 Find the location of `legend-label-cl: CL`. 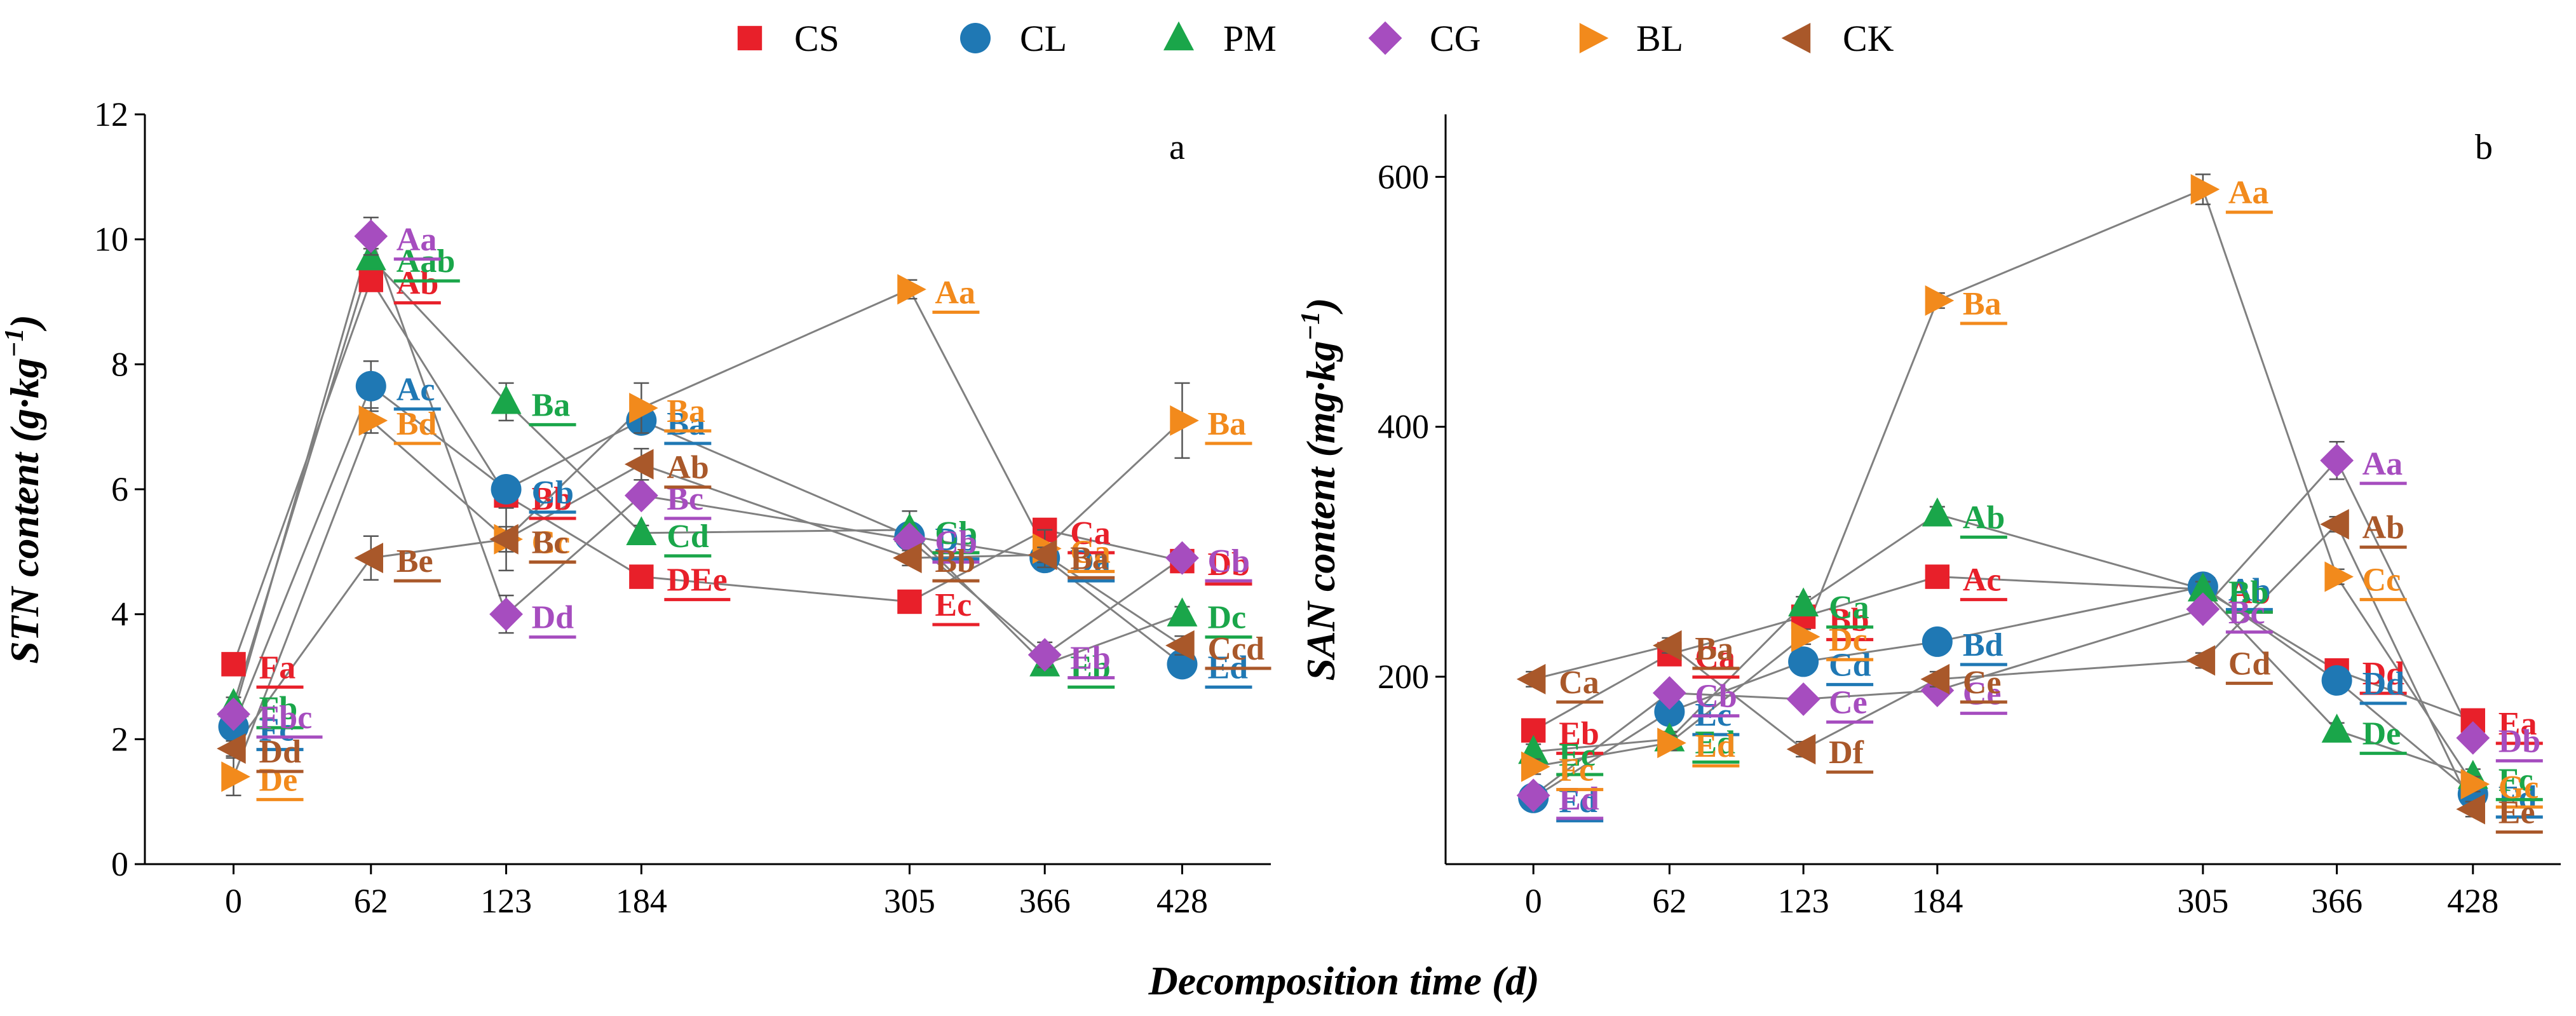

legend-label-cl: CL is located at coordinates (1043, 38).